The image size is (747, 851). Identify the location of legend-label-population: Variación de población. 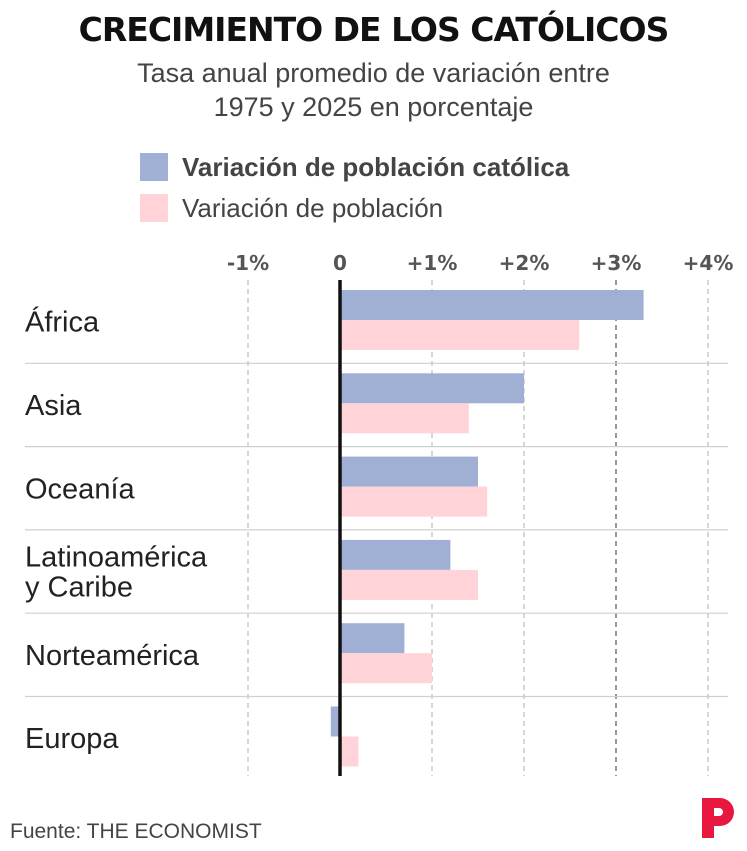
(313, 207).